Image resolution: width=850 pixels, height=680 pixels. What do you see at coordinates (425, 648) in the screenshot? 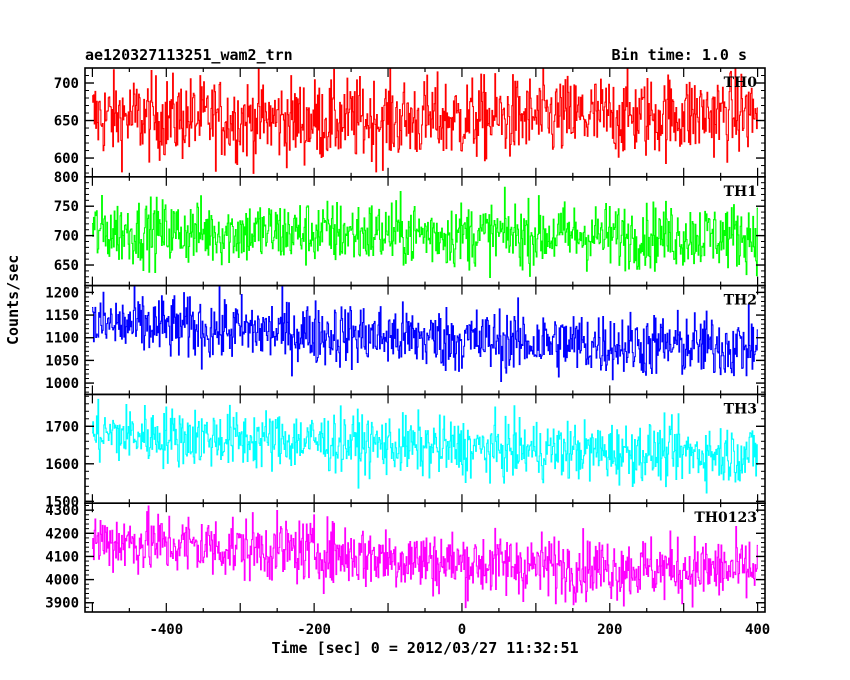
I see `x-axis-label: Time [sec] 0 = 2012/03/27 11:32:51` at bounding box center [425, 648].